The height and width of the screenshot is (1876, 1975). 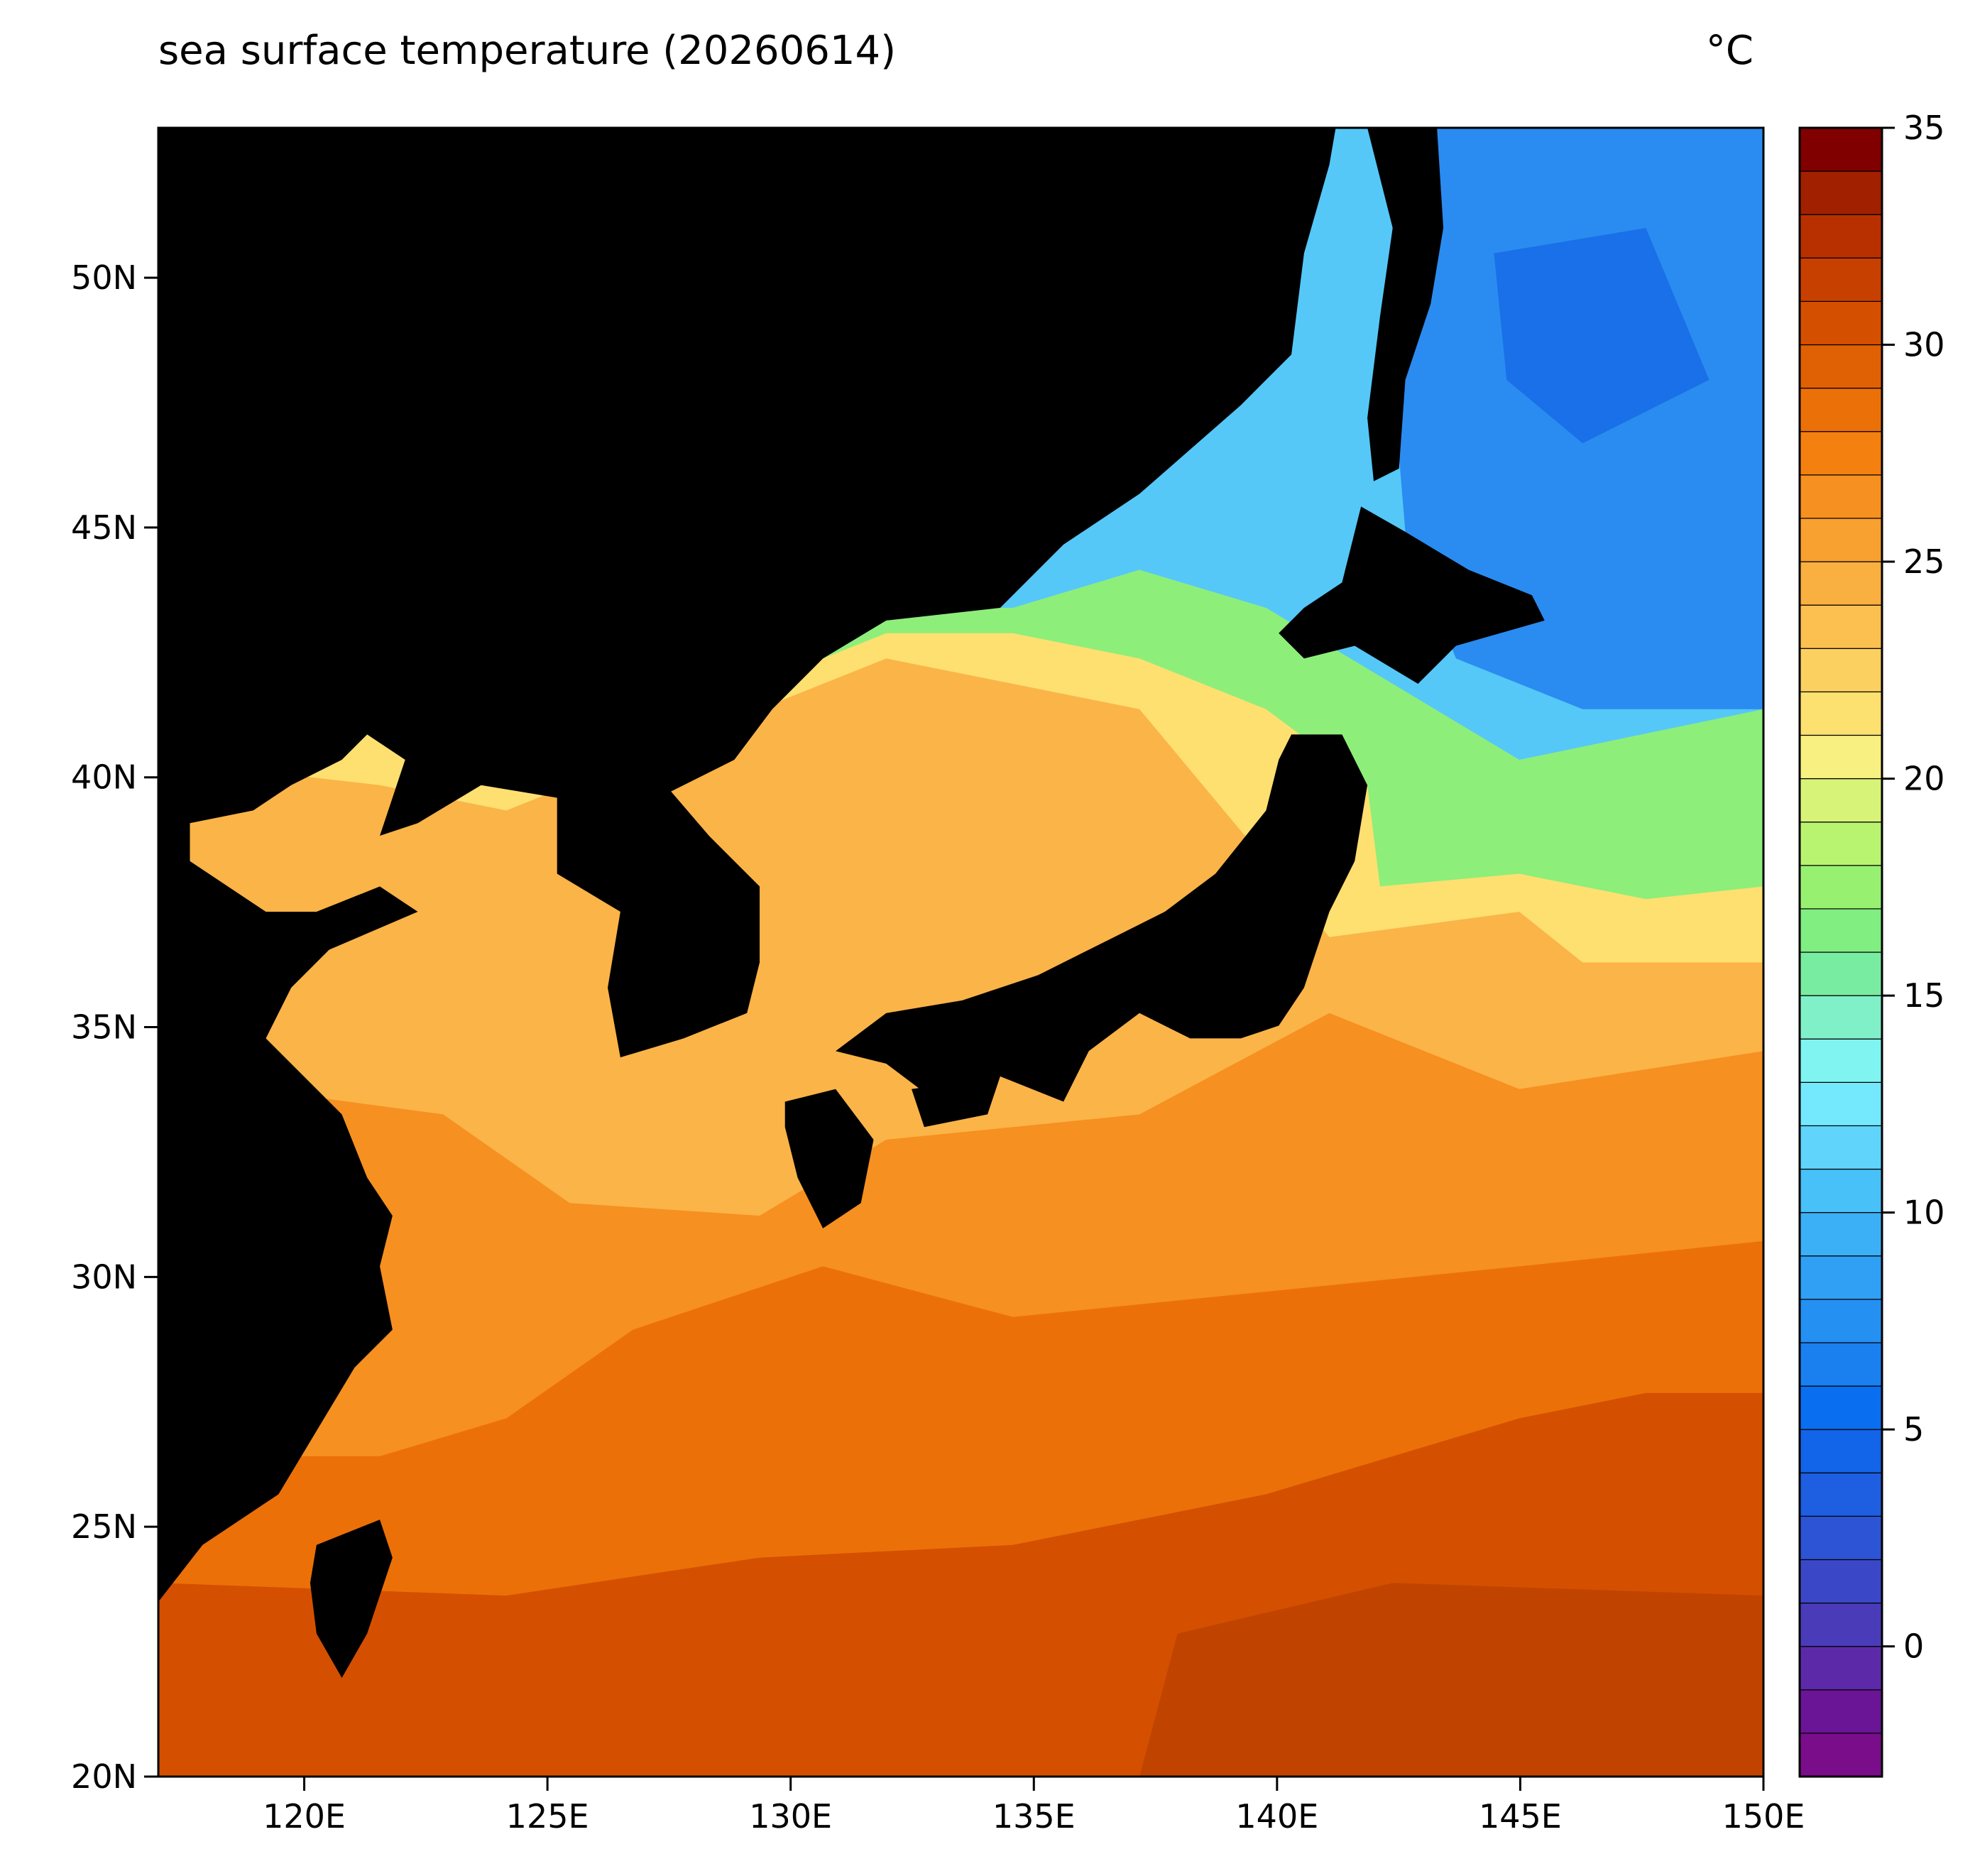 I want to click on chart-title: sea surface temperature (20260614), so click(x=527, y=51).